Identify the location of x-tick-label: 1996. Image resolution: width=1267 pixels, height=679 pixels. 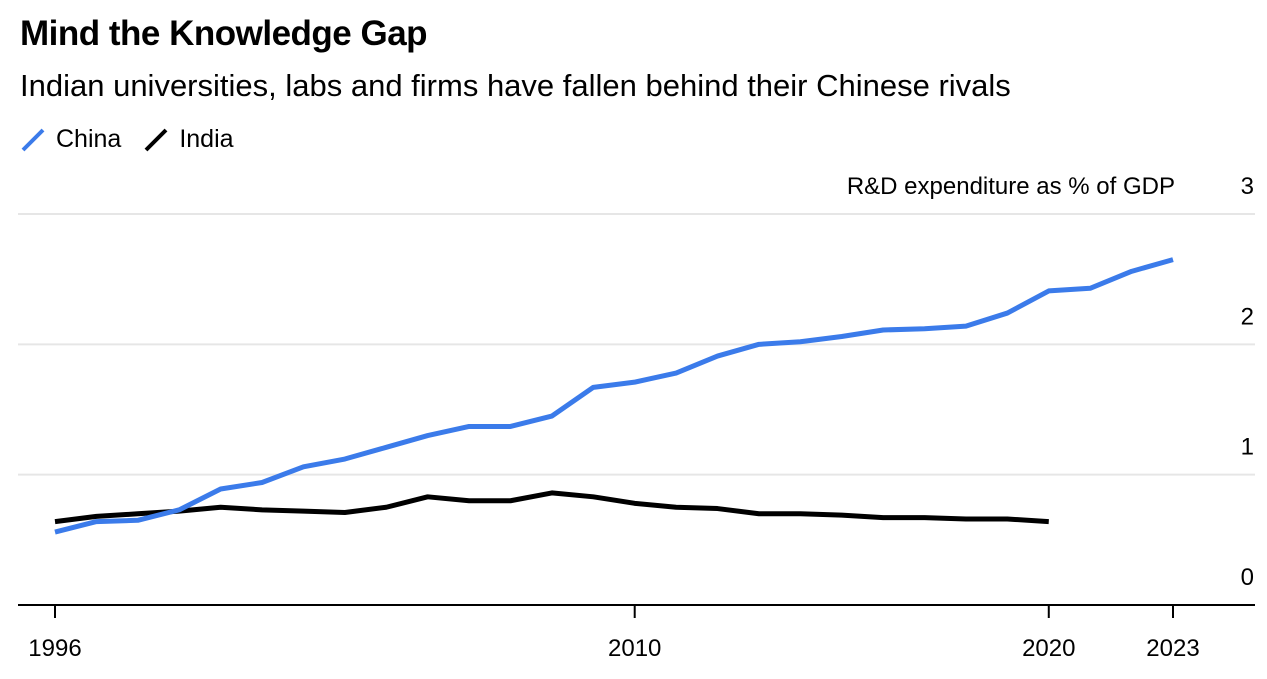
(54, 648).